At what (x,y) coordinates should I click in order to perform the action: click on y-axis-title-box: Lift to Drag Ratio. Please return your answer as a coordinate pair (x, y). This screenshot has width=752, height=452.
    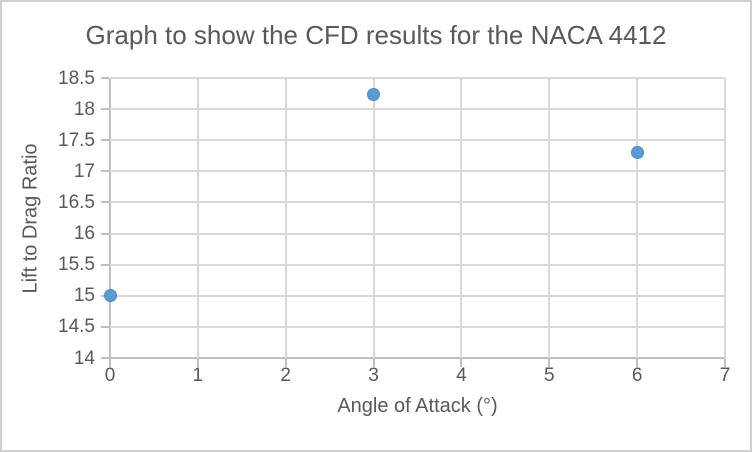
    Looking at the image, I should click on (31, 218).